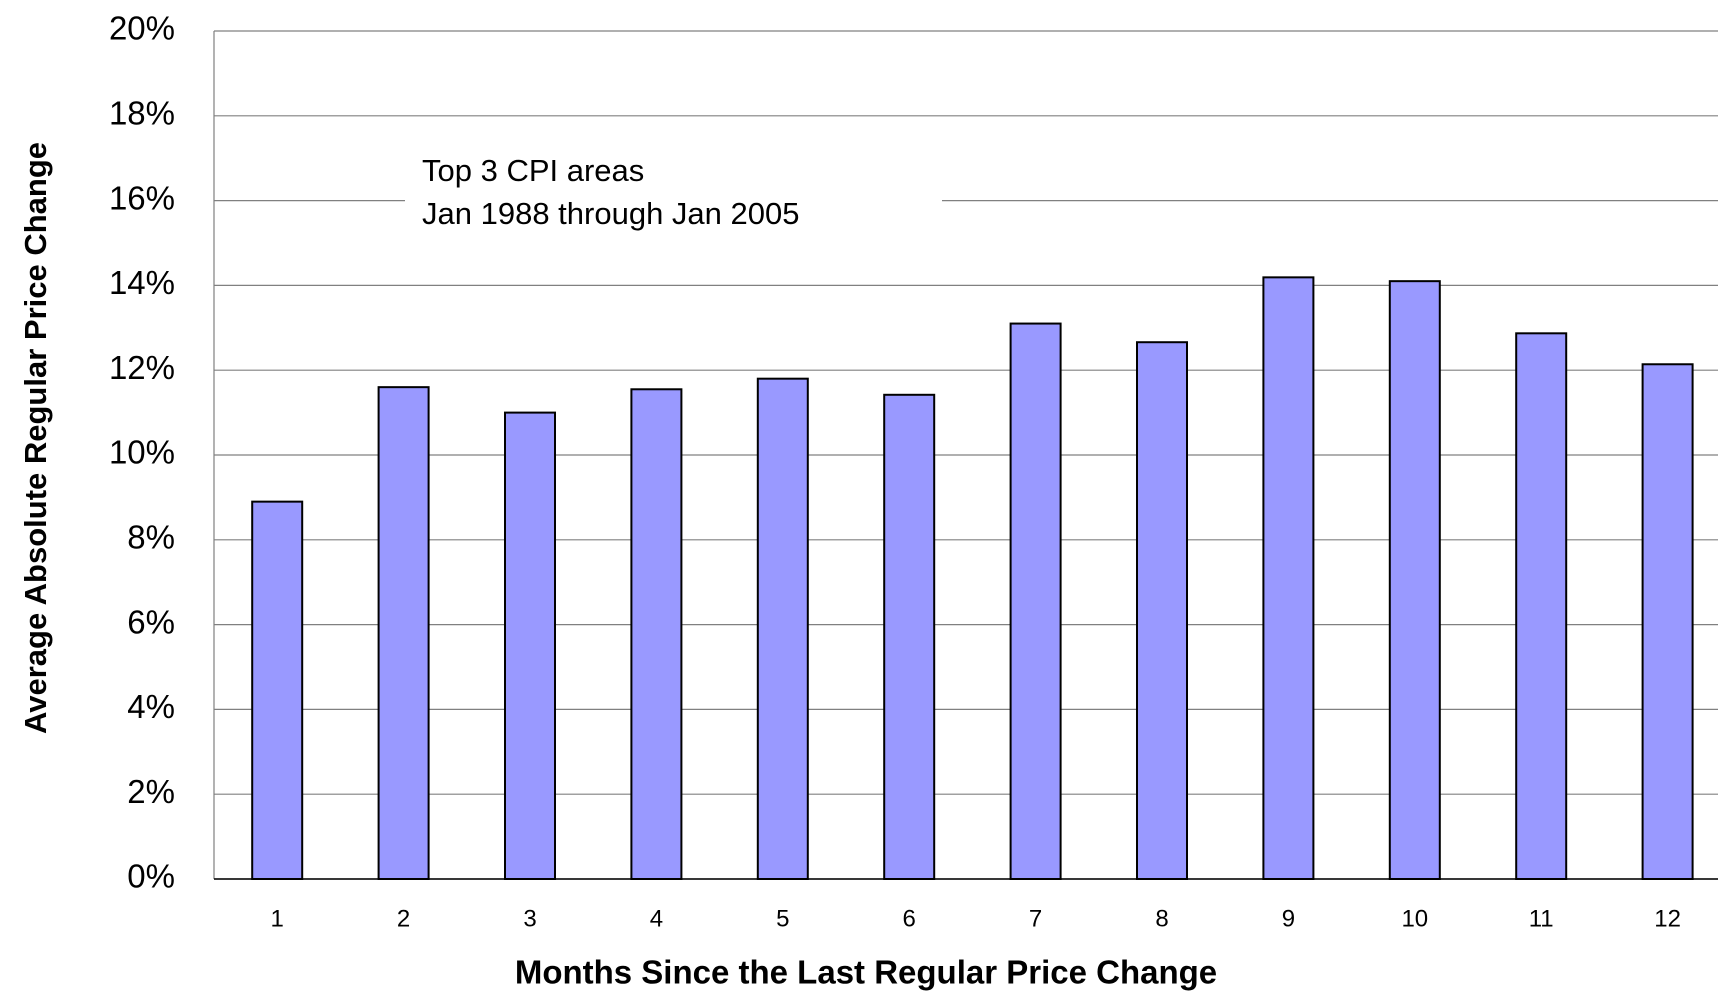 This screenshot has height=998, width=1718. Describe the element at coordinates (151, 706) in the screenshot. I see `y-tick-label: 4%` at that location.